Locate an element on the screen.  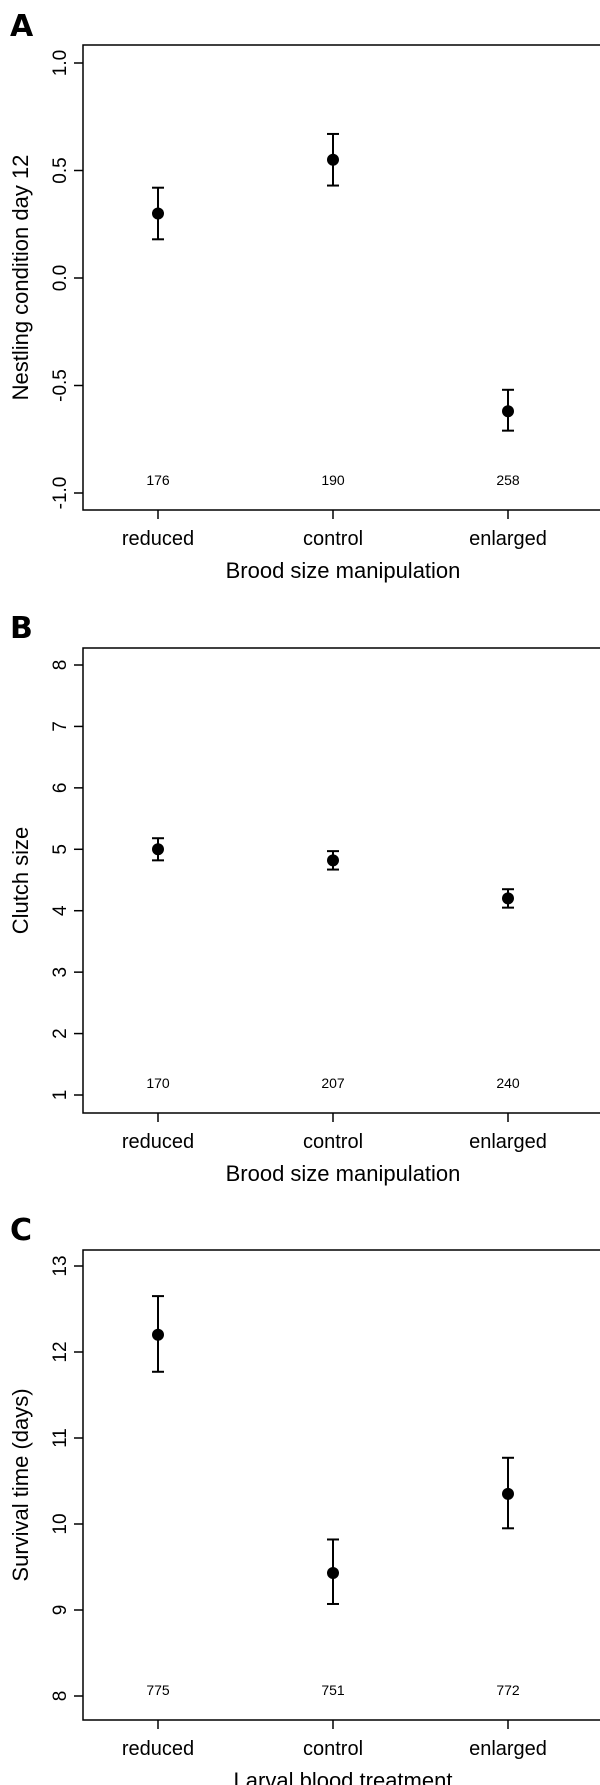
panel-a-y-tick-label: -1.0 is located at coordinates (60, 493).